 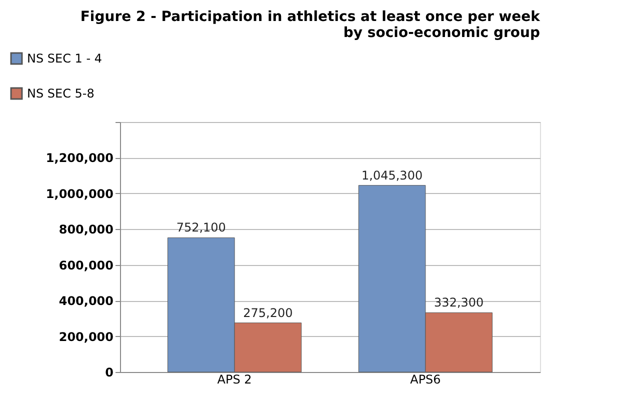 What do you see at coordinates (310, 25) in the screenshot?
I see `chart-title: Figure 2 - Participation in athletics at least once per week by socio-economic group` at bounding box center [310, 25].